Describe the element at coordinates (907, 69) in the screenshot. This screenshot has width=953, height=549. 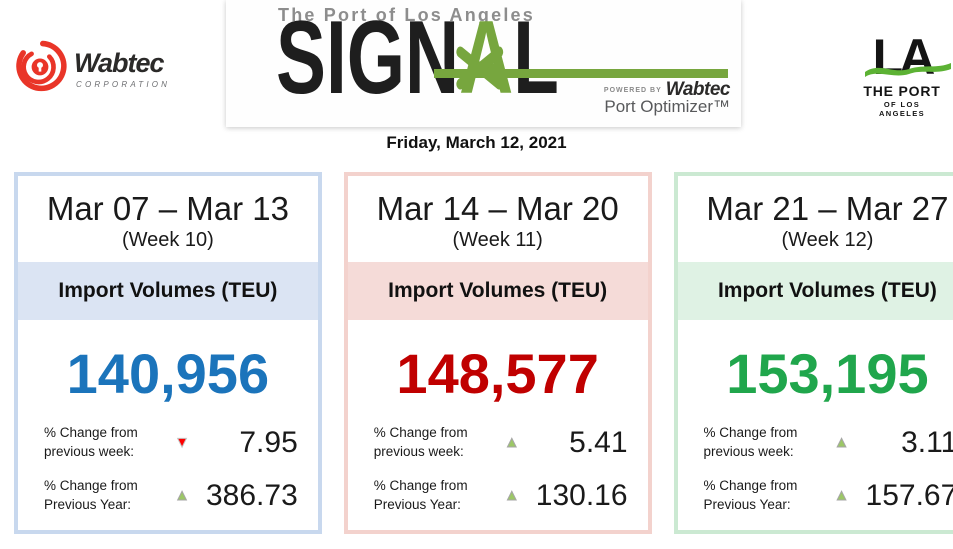
I see `la-wave-icon` at that location.